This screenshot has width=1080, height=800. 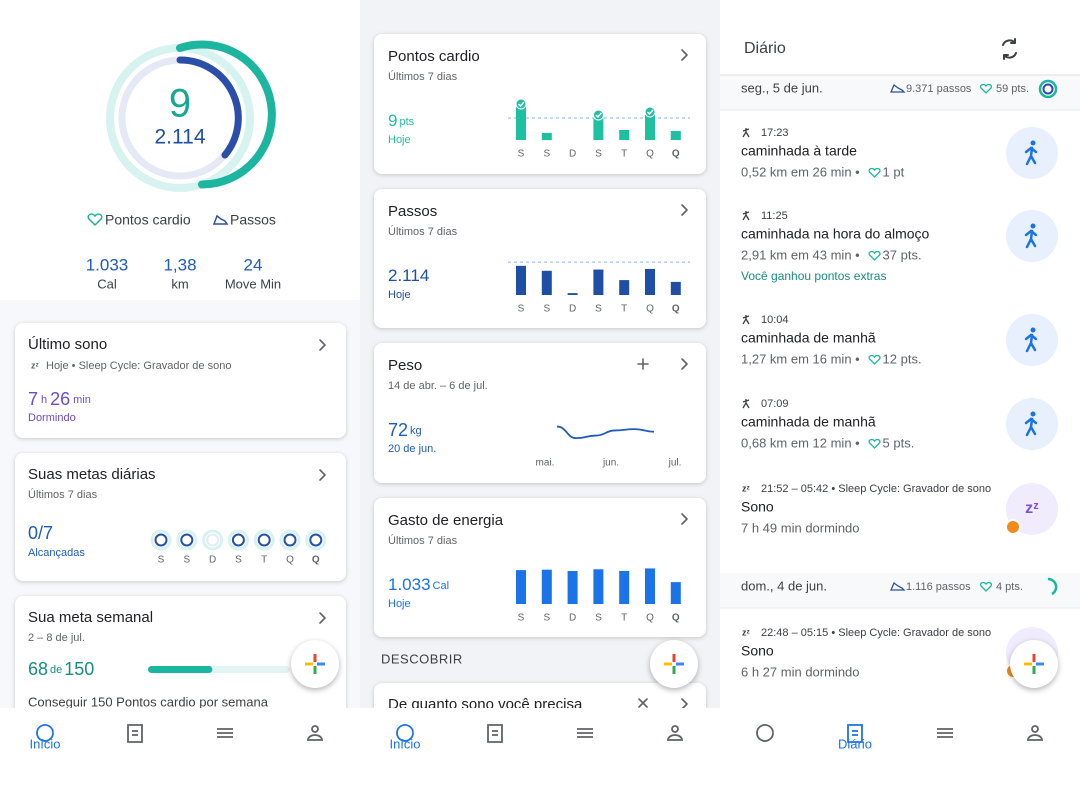 I want to click on day-label: D, so click(x=572, y=154).